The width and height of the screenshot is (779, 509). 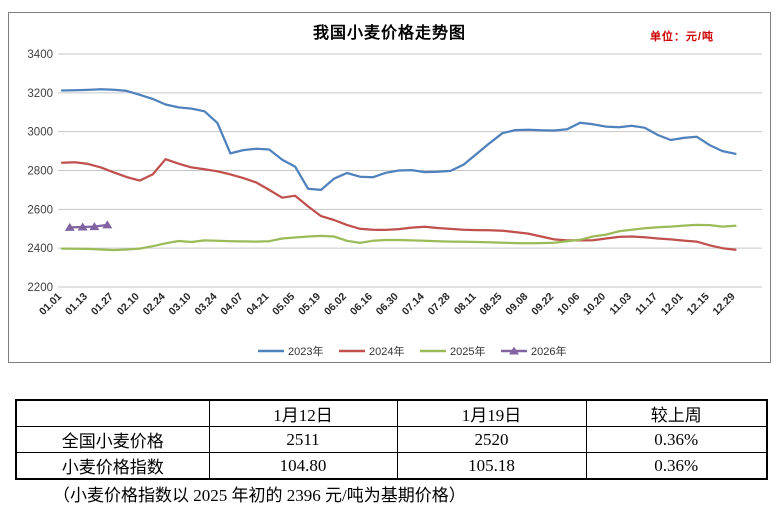 I want to click on x-axis-label: 08.11, so click(x=465, y=304).